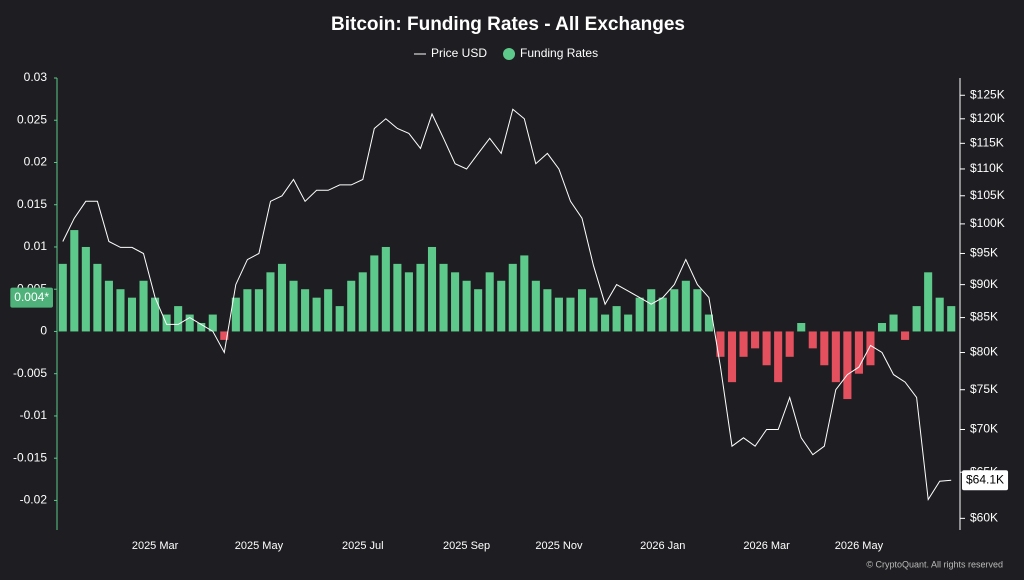 The height and width of the screenshot is (580, 1024). What do you see at coordinates (984, 352) in the screenshot?
I see `y2-tick-label: $80K` at bounding box center [984, 352].